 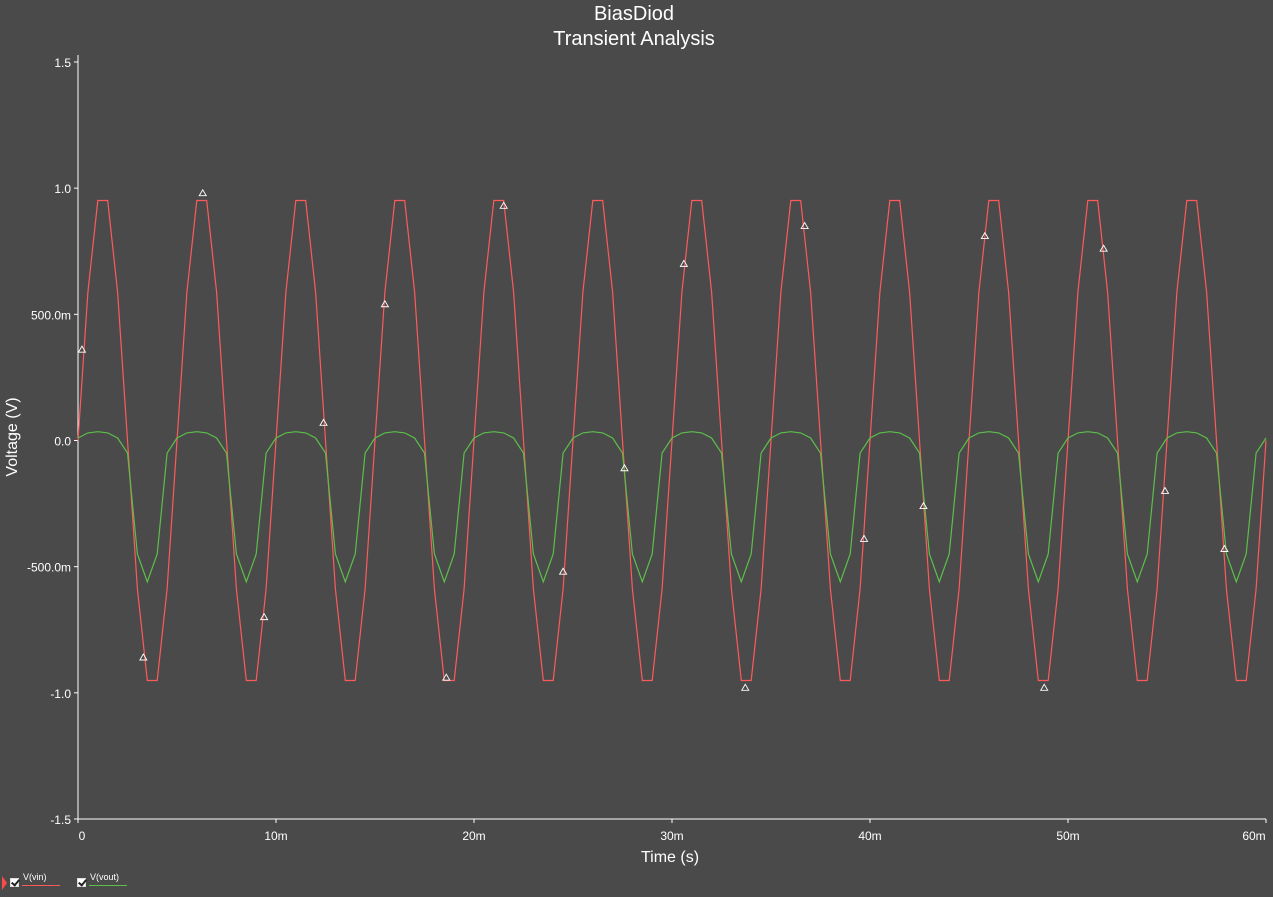 I want to click on y-tick-label: 0.0, so click(x=62, y=442).